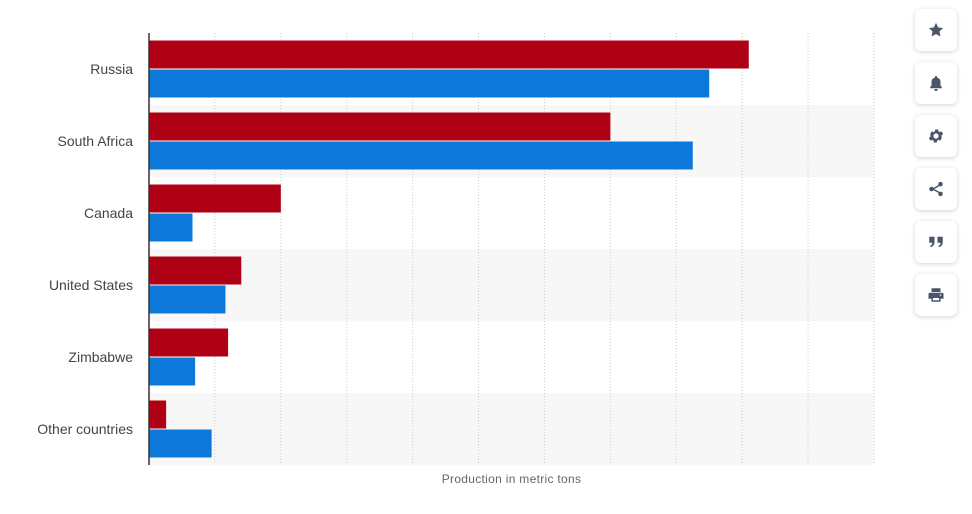 The width and height of the screenshot is (972, 514). I want to click on share-button, so click(936, 189).